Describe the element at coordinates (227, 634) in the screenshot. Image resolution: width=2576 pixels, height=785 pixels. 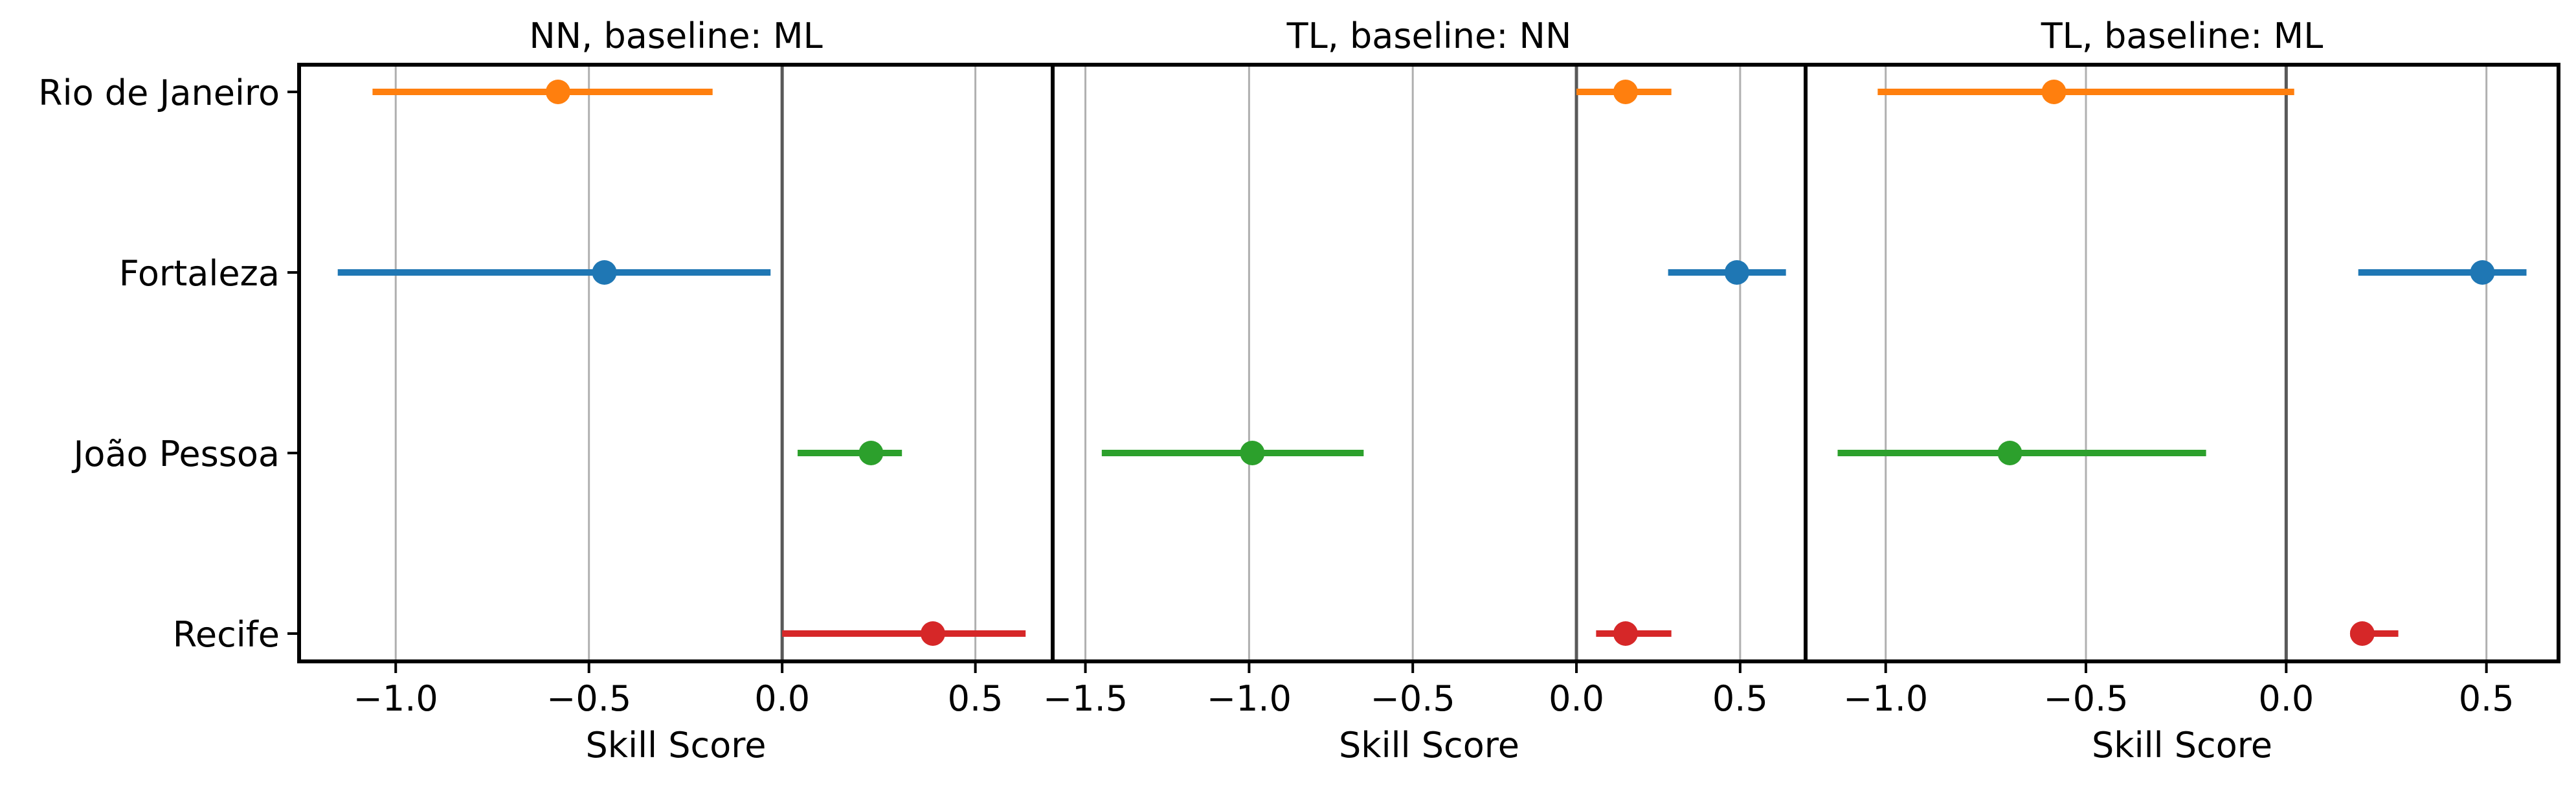
I see `ytick-label-recife: Recife` at that location.